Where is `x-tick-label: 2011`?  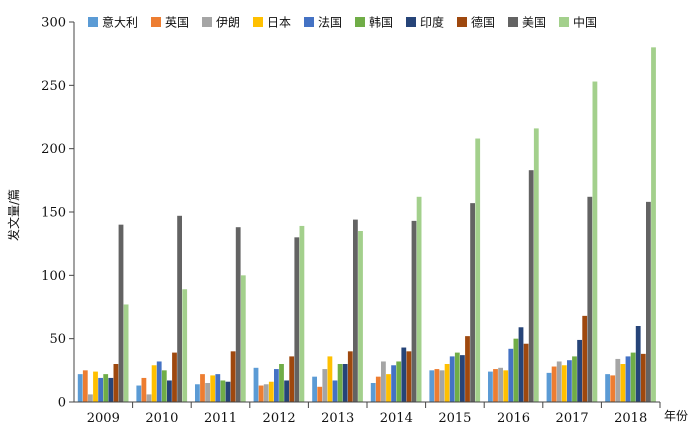
x-tick-label: 2011 is located at coordinates (220, 418).